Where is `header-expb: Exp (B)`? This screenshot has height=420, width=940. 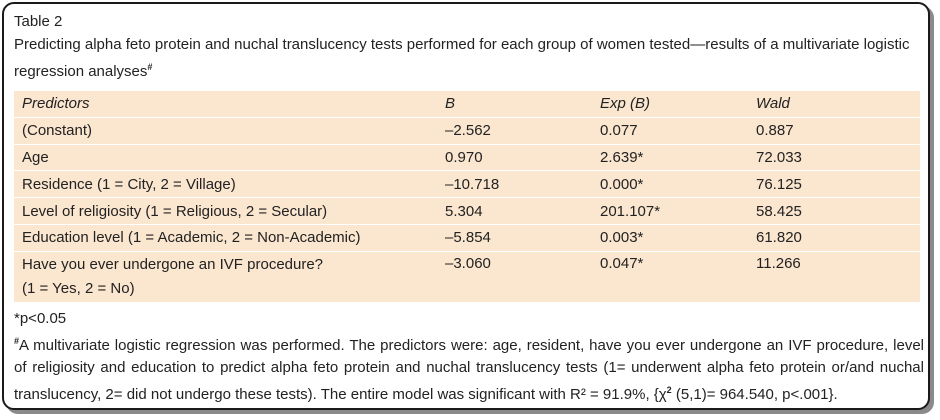
header-expb: Exp (B) is located at coordinates (670, 104).